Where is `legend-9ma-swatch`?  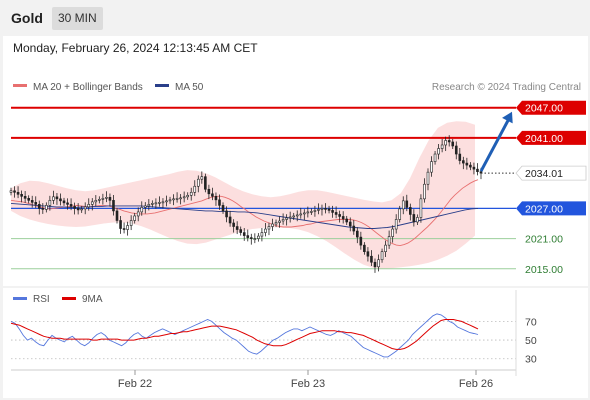 legend-9ma-swatch is located at coordinates (69, 298).